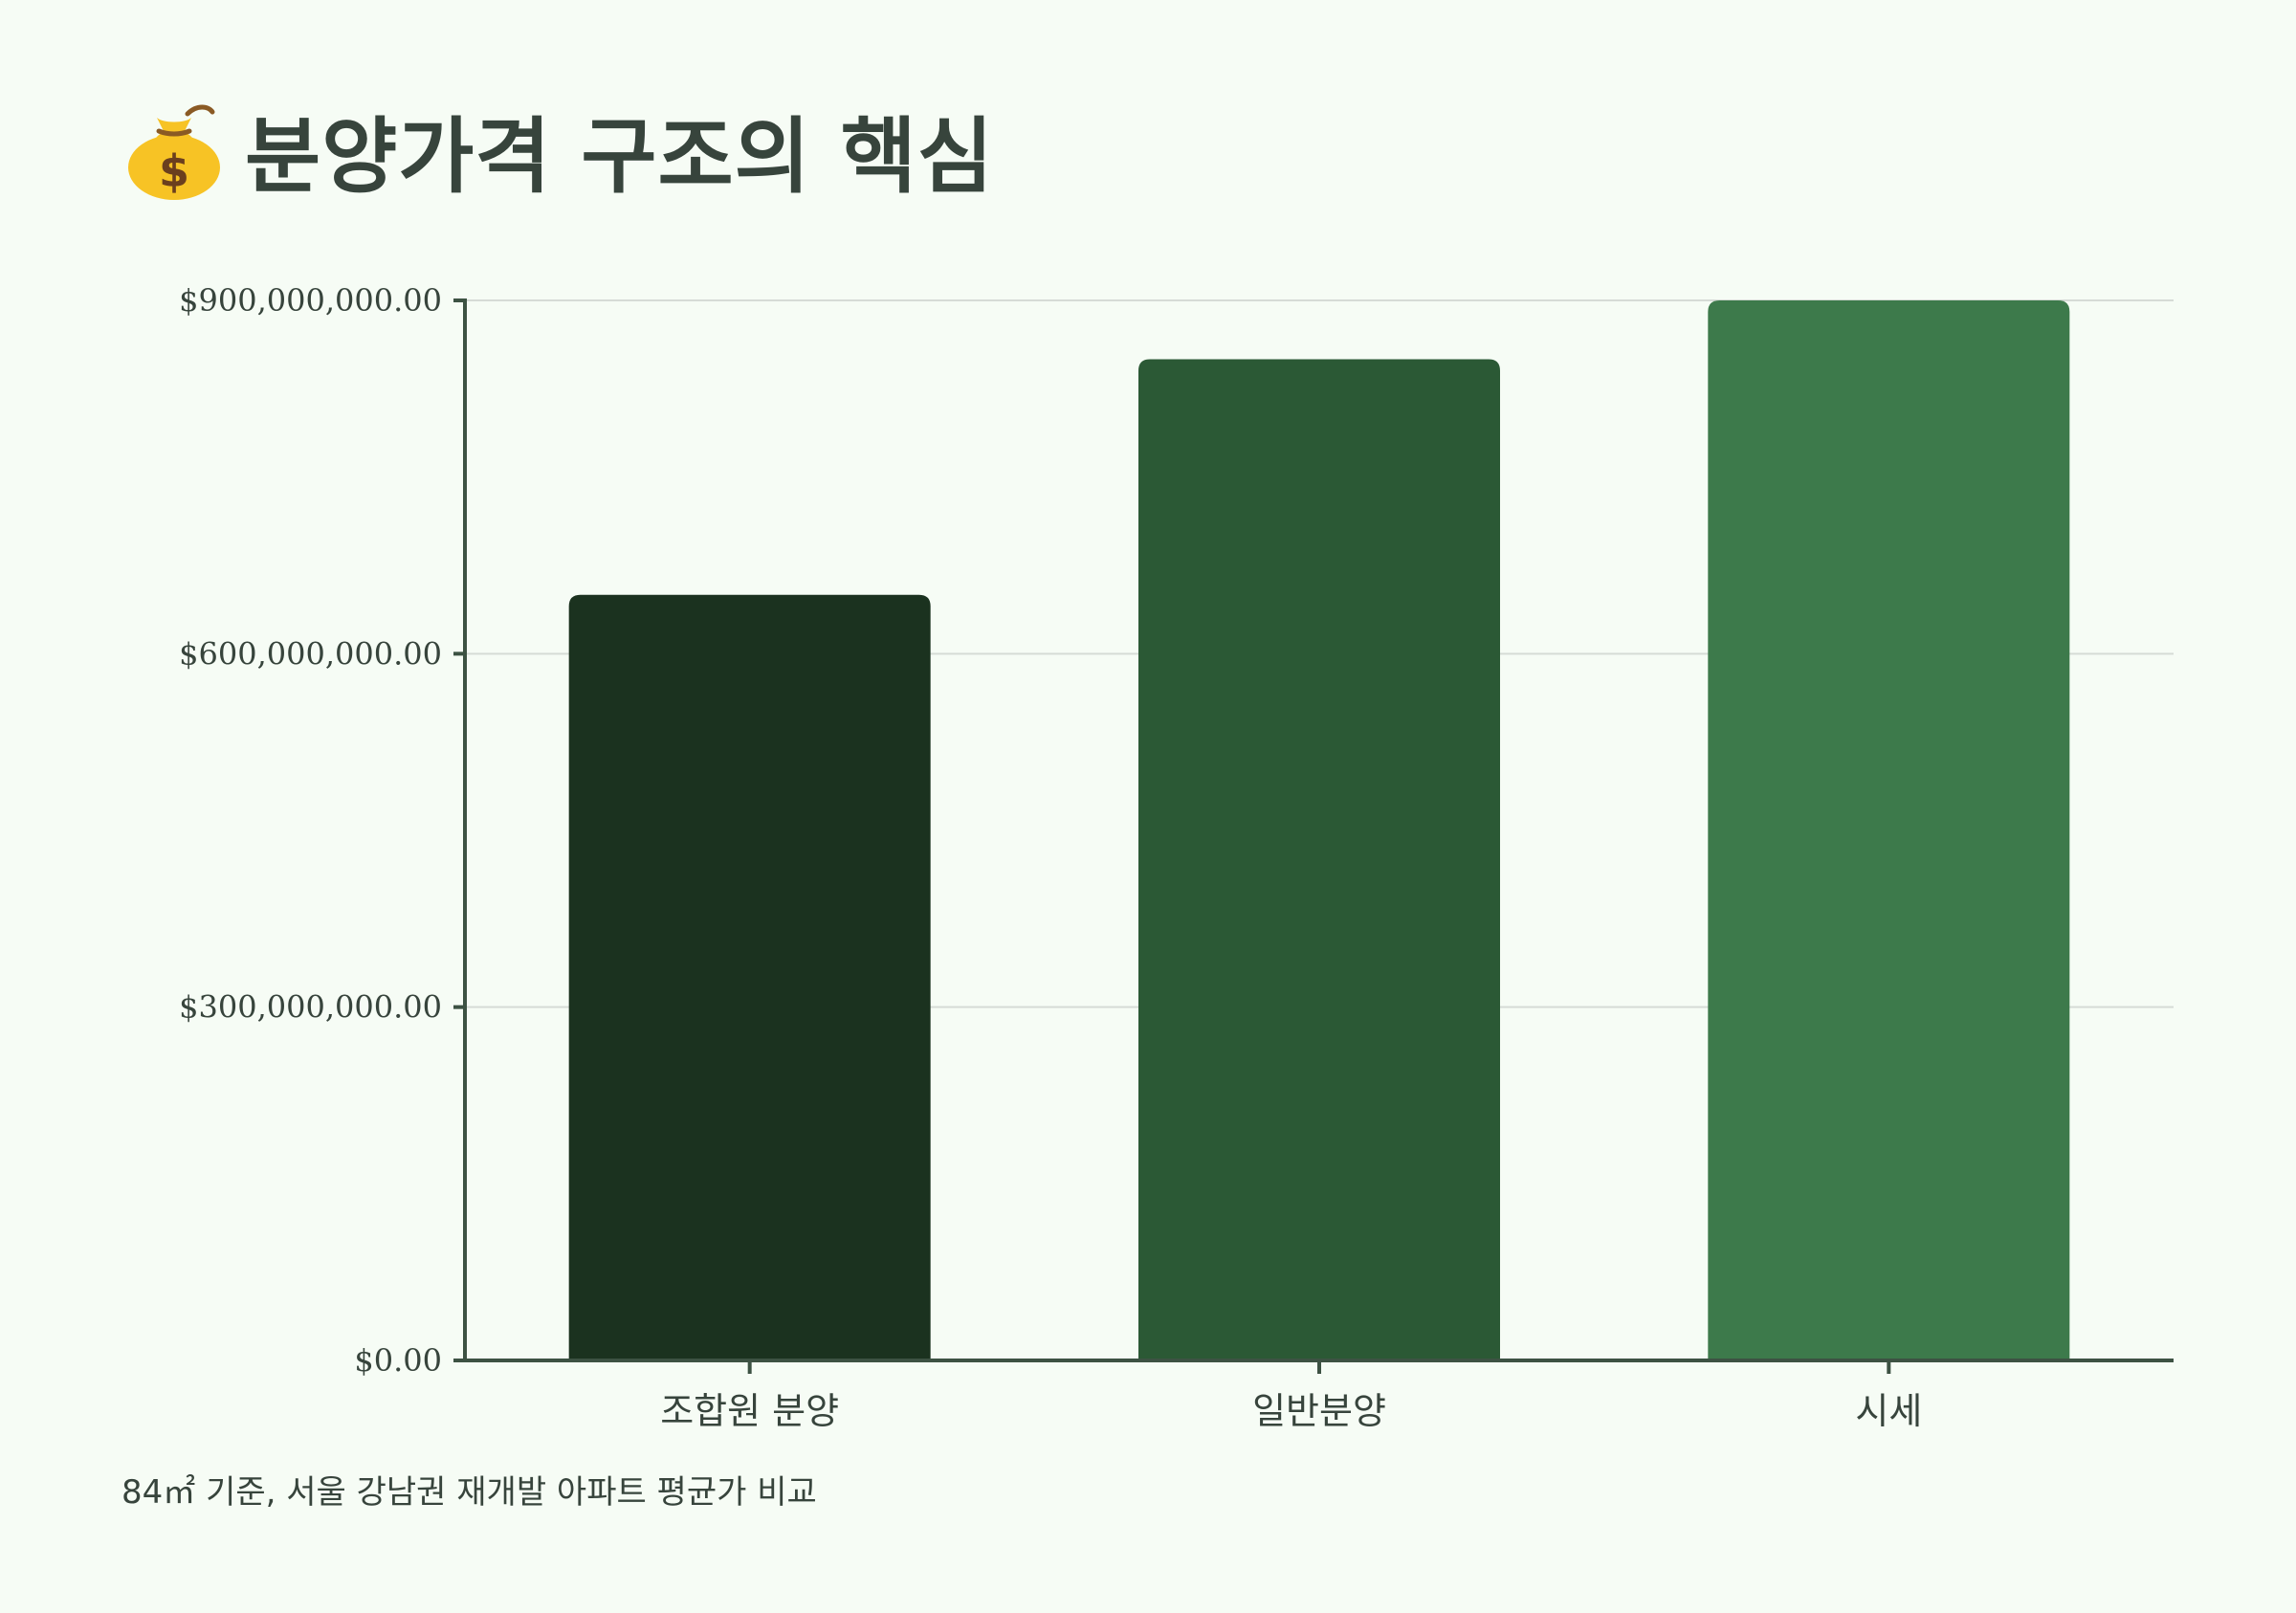  I want to click on y-tick-label: $900,000,000.00, so click(310, 300).